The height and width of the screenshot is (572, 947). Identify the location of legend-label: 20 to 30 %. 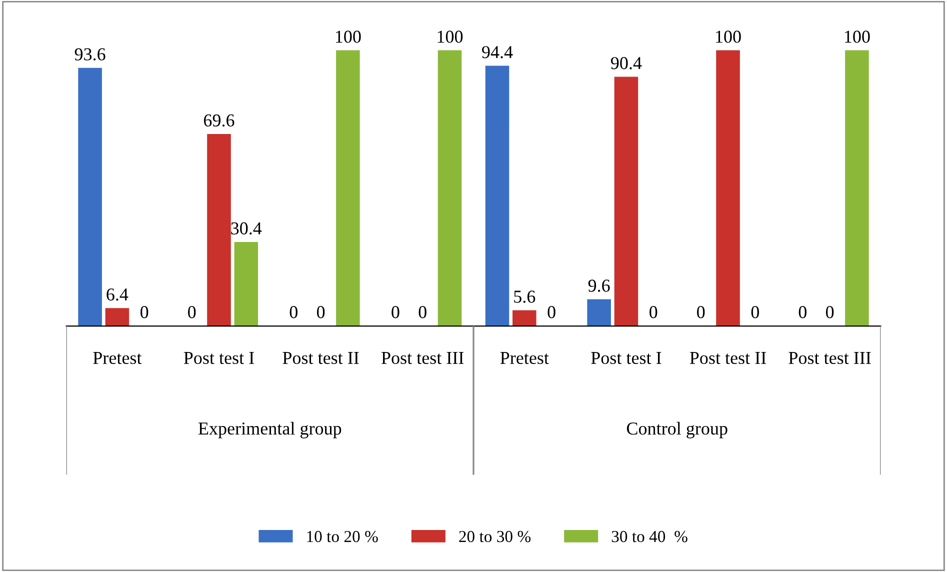
(495, 536).